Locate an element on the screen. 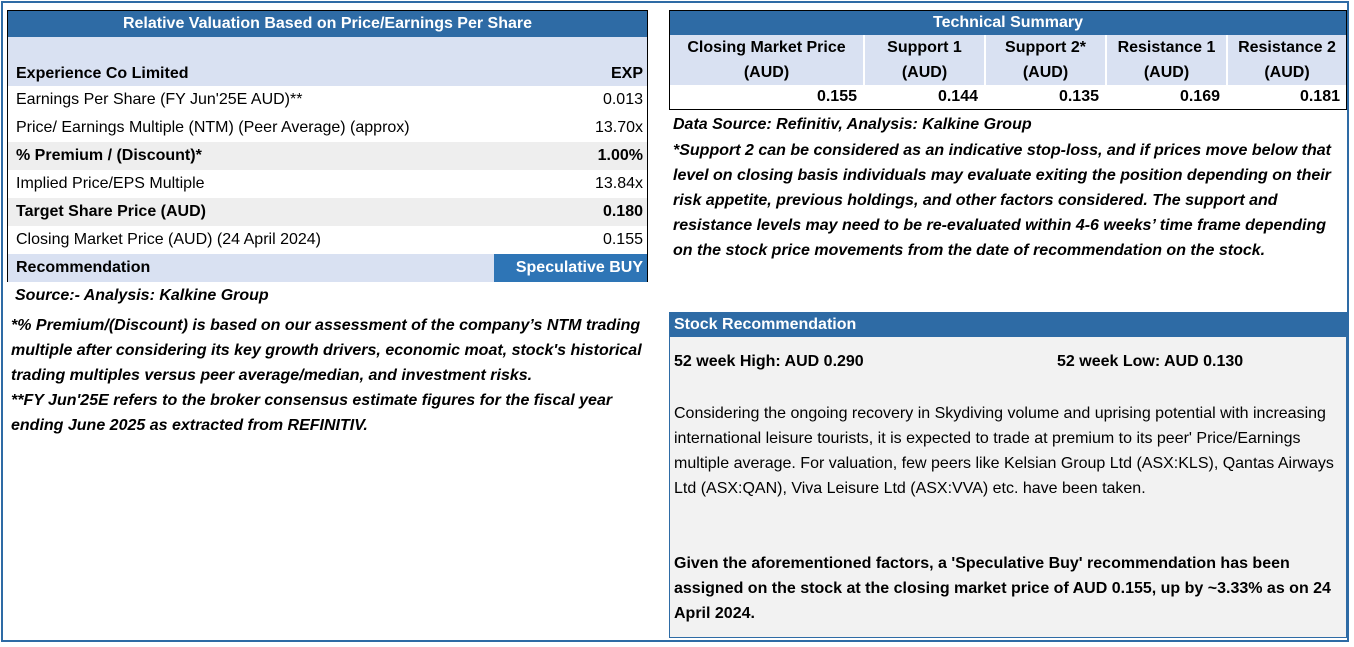  tech-header-line1: Support 1 is located at coordinates (924, 47).